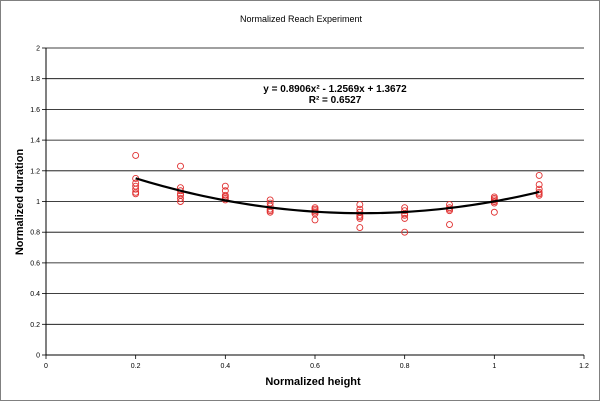 The width and height of the screenshot is (600, 405). What do you see at coordinates (335, 100) in the screenshot?
I see `trendline-r-squared: R² = 0.6527` at bounding box center [335, 100].